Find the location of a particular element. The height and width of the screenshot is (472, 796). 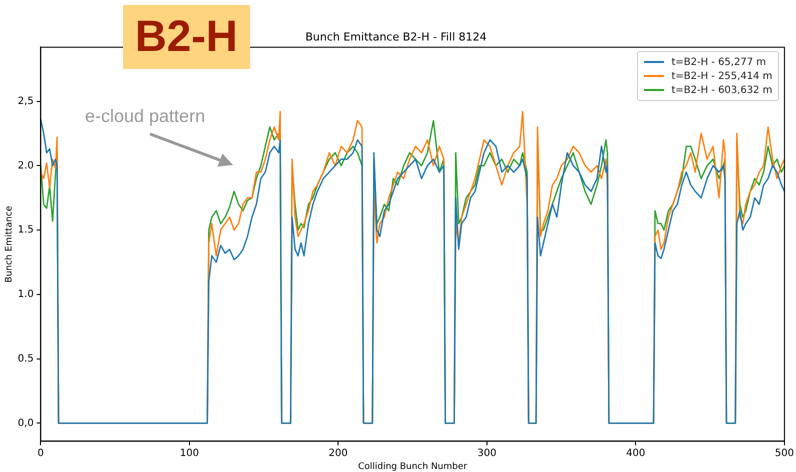

x-tick-label: 100 is located at coordinates (189, 453).